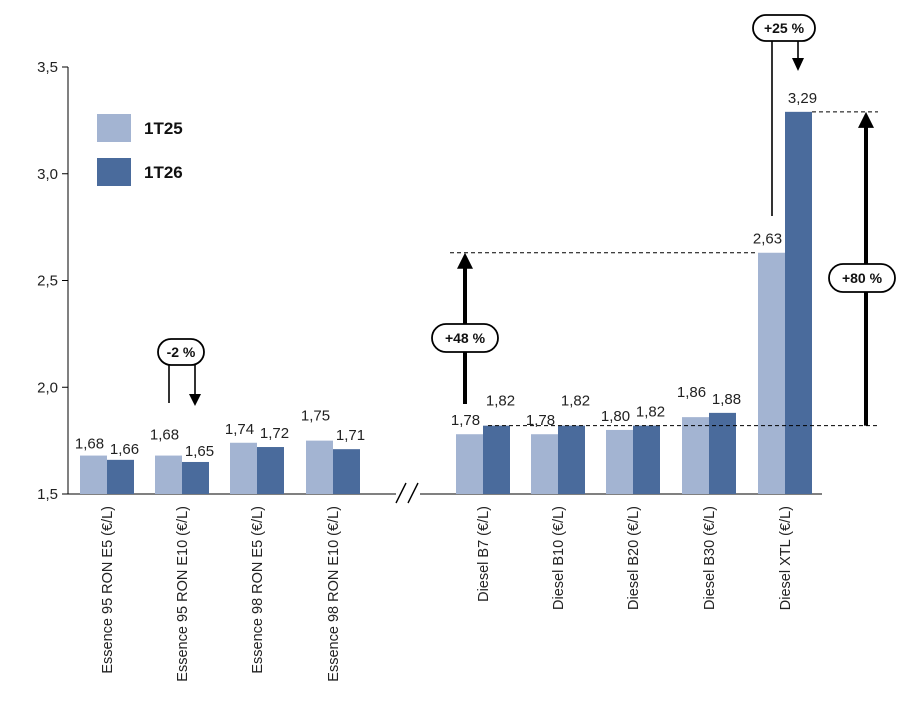 The image size is (899, 721). I want to click on y-tick-label: 2,5, so click(47, 281).